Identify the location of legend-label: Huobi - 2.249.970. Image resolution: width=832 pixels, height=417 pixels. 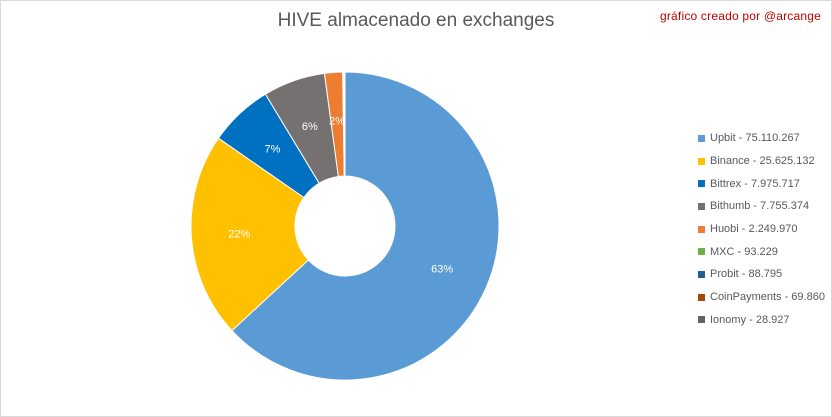
(754, 229).